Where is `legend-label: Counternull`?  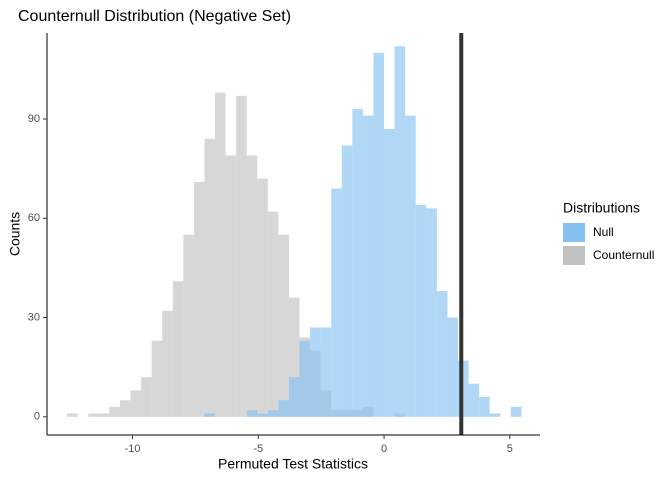
legend-label: Counternull is located at coordinates (623, 255).